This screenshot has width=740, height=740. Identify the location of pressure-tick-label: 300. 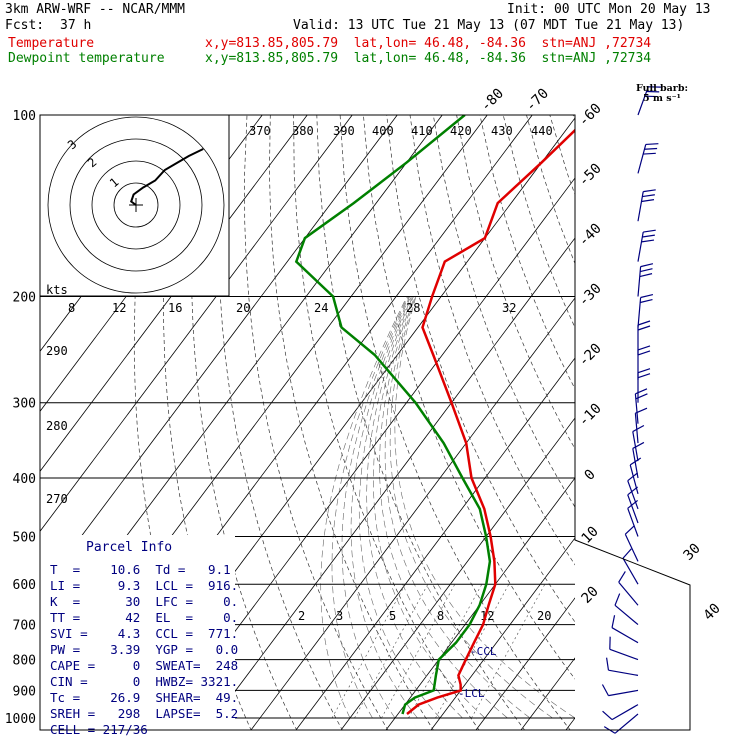
(24, 404).